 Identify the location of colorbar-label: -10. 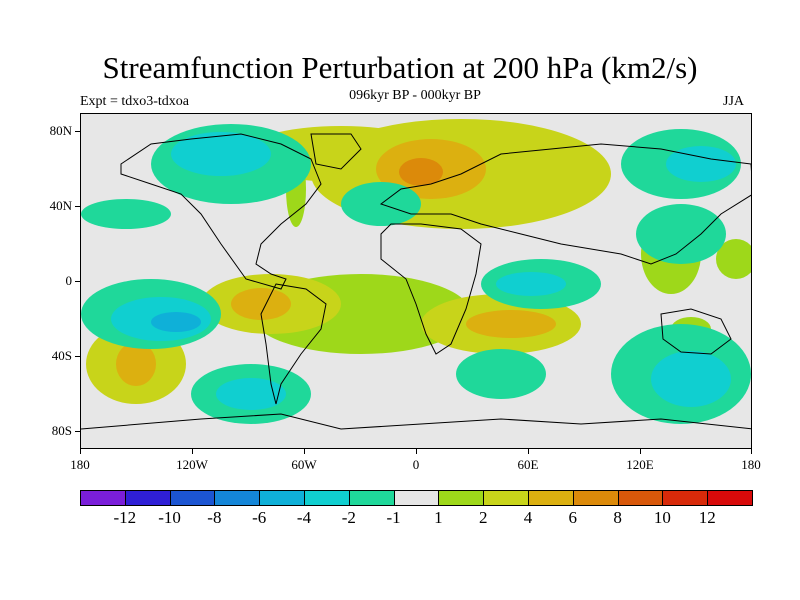
(169, 517).